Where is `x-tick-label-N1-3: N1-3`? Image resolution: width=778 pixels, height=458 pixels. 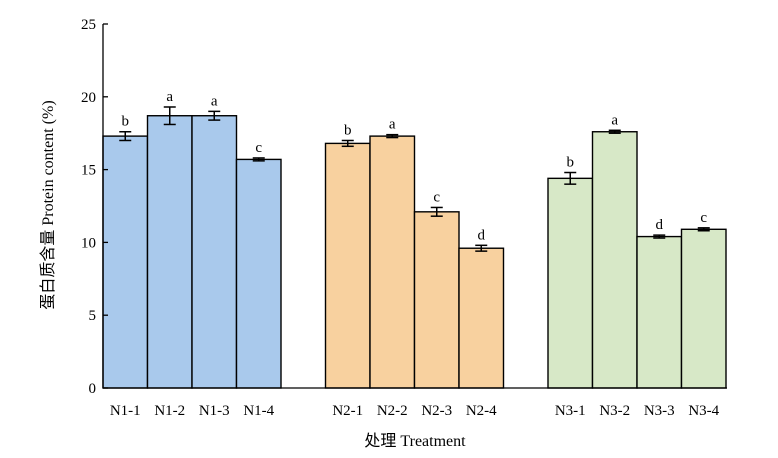
x-tick-label-N1-3: N1-3 is located at coordinates (214, 411).